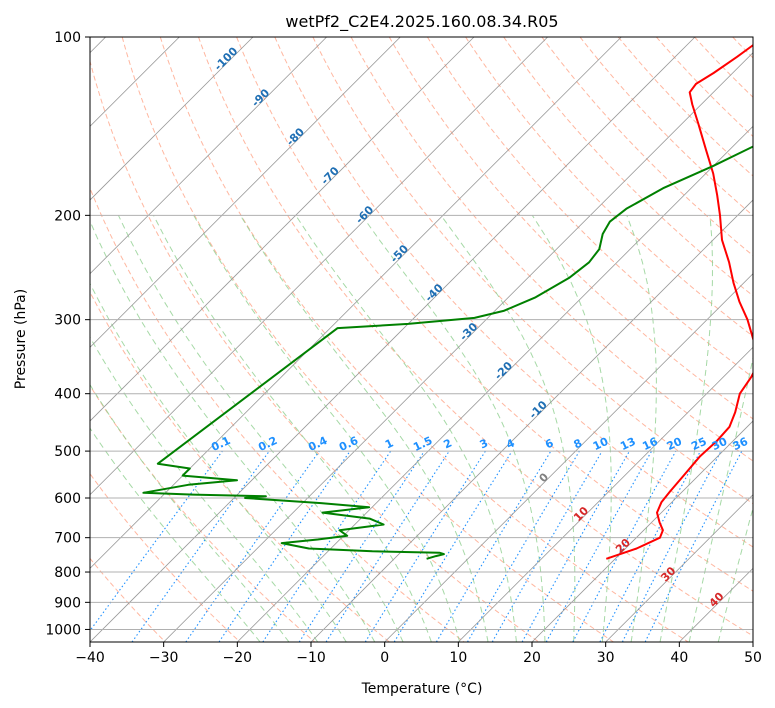 This screenshot has height=708, width=775. What do you see at coordinates (601, 444) in the screenshot?
I see `mixing-ratio-label: 10` at bounding box center [601, 444].